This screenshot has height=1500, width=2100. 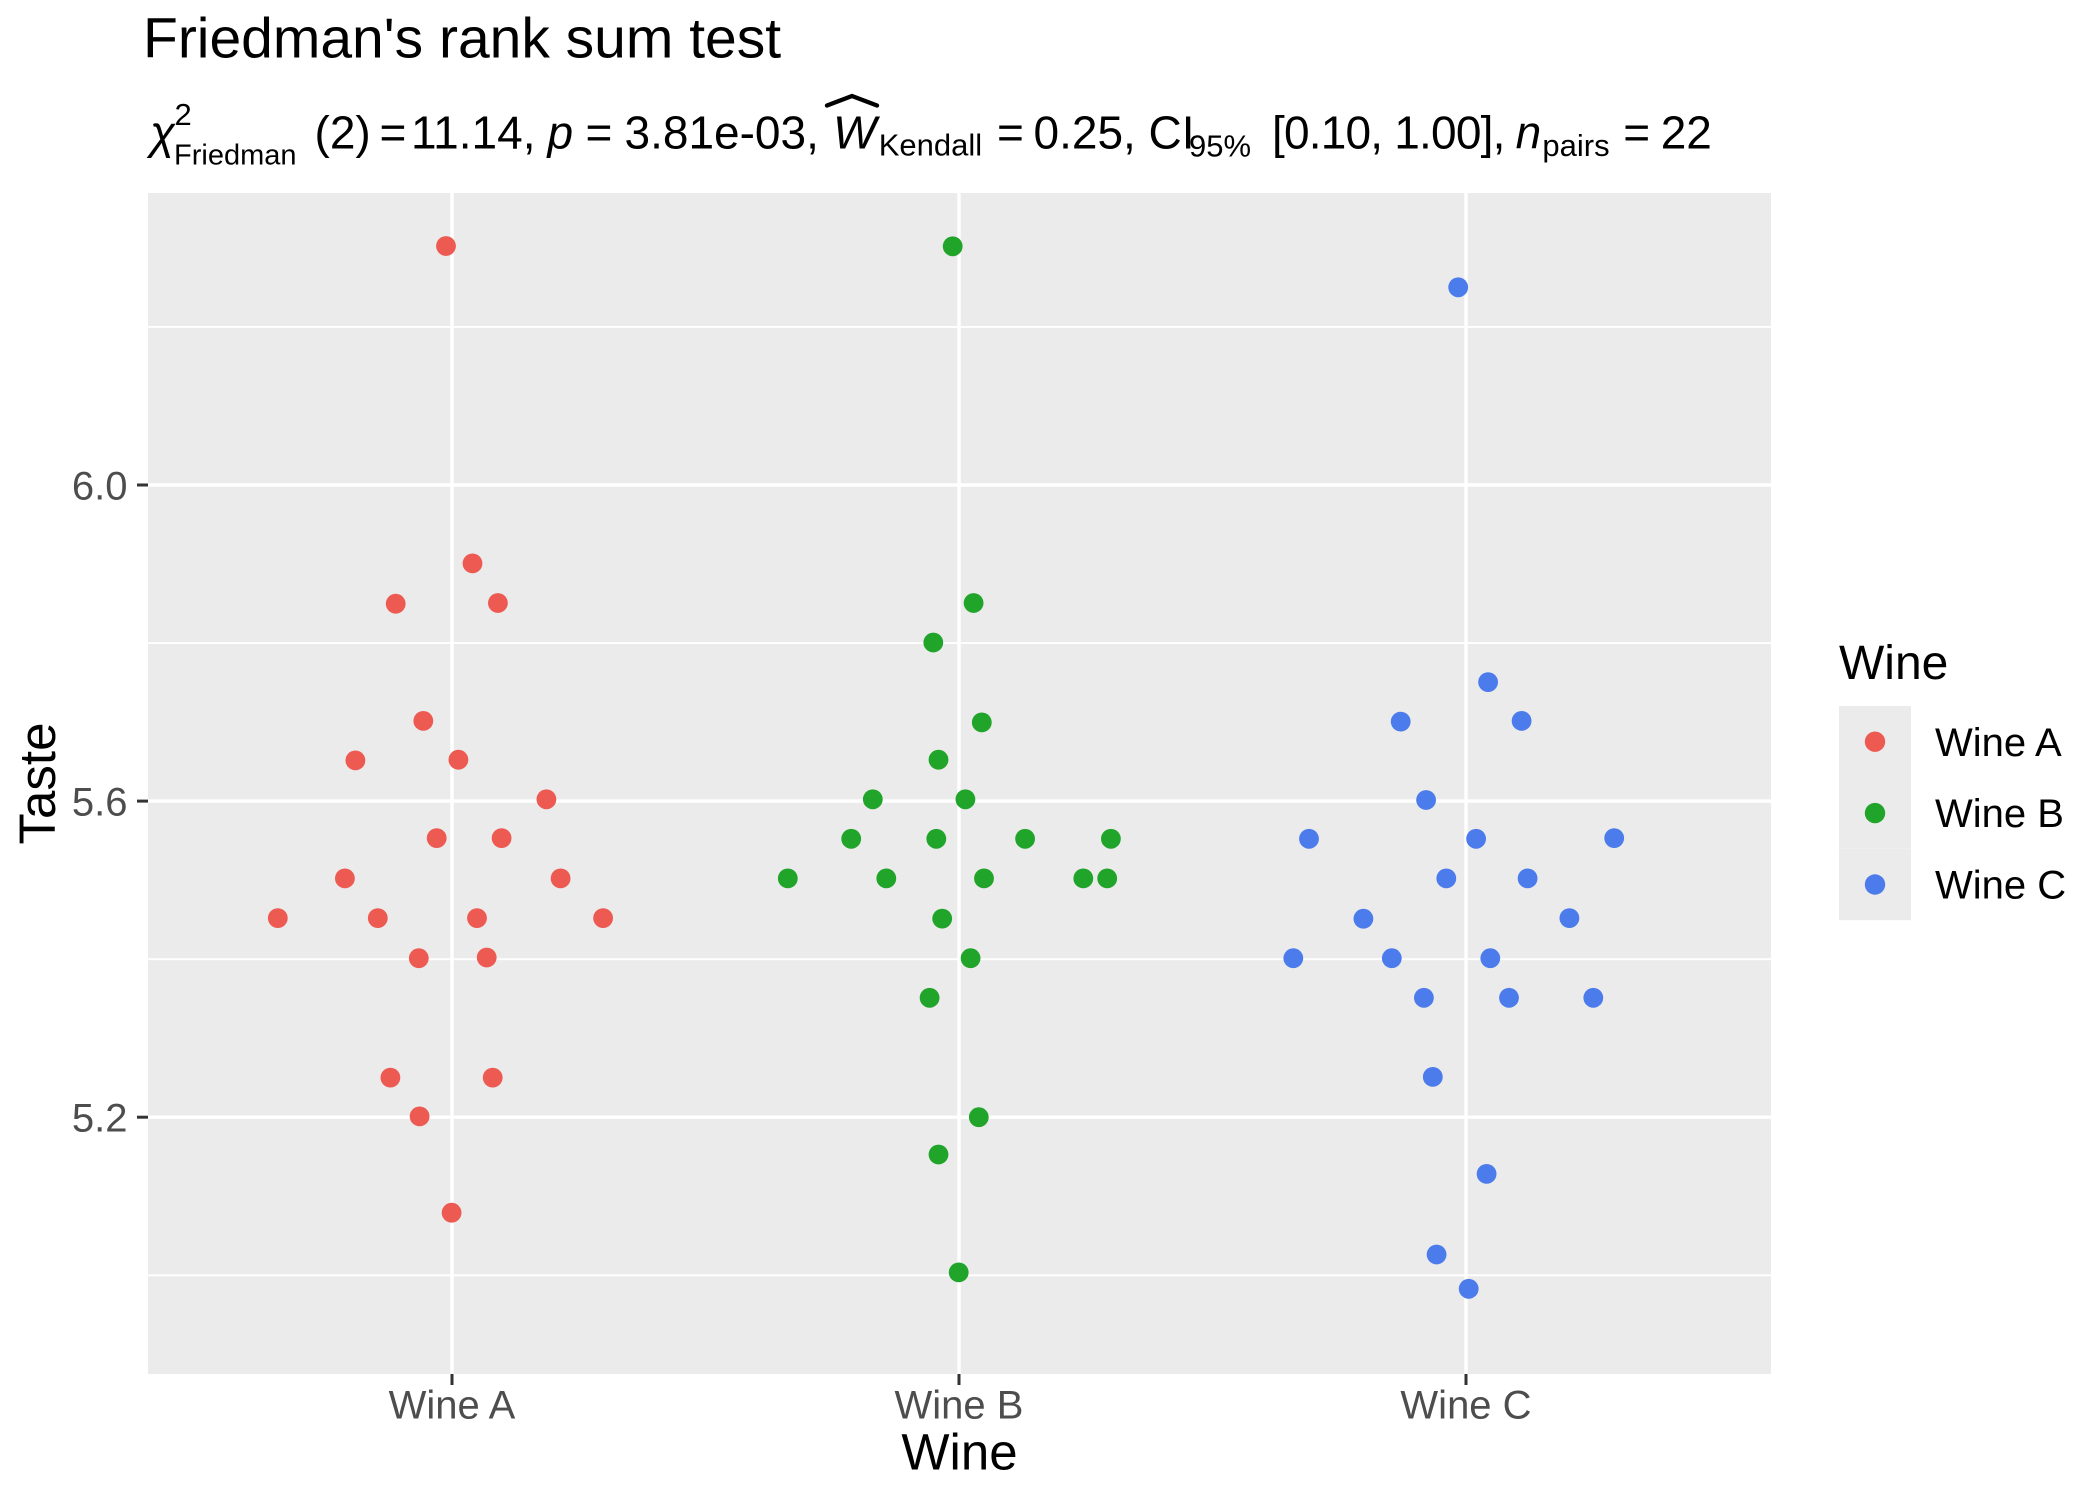 I want to click on svg-text: Friedman's rank sum test, so click(x=462, y=39).